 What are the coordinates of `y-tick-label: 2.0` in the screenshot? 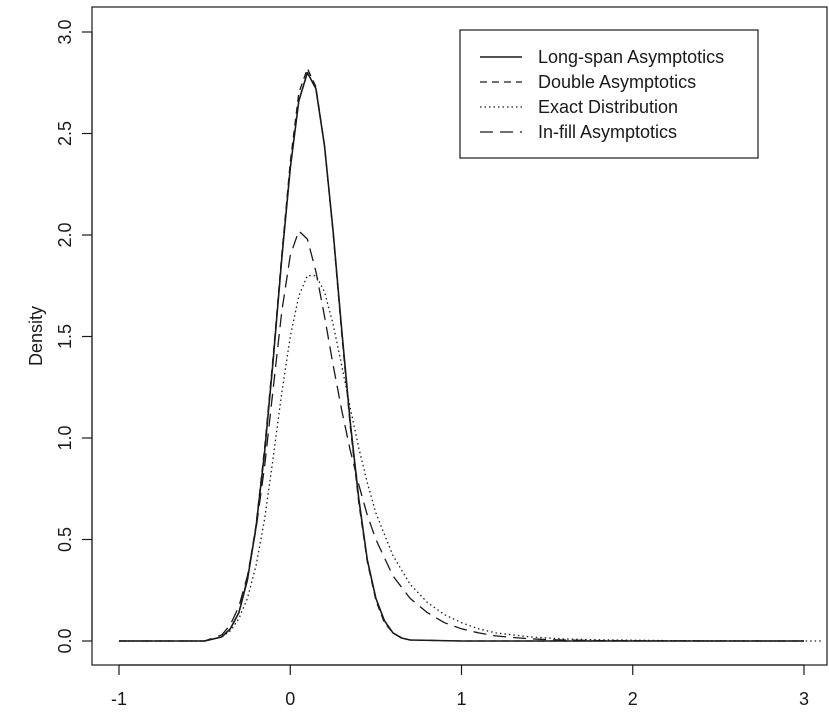 It's located at (65, 234).